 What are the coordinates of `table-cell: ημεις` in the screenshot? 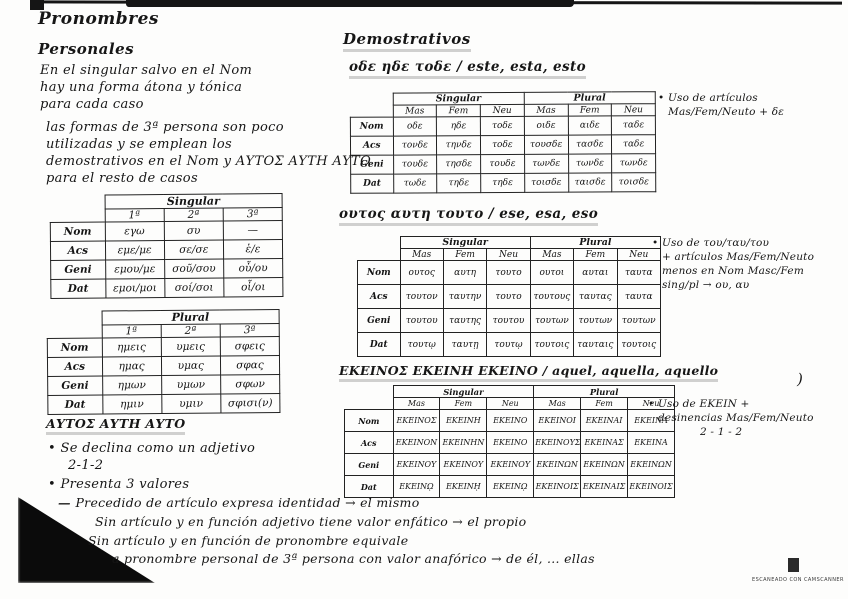 It's located at (131, 347).